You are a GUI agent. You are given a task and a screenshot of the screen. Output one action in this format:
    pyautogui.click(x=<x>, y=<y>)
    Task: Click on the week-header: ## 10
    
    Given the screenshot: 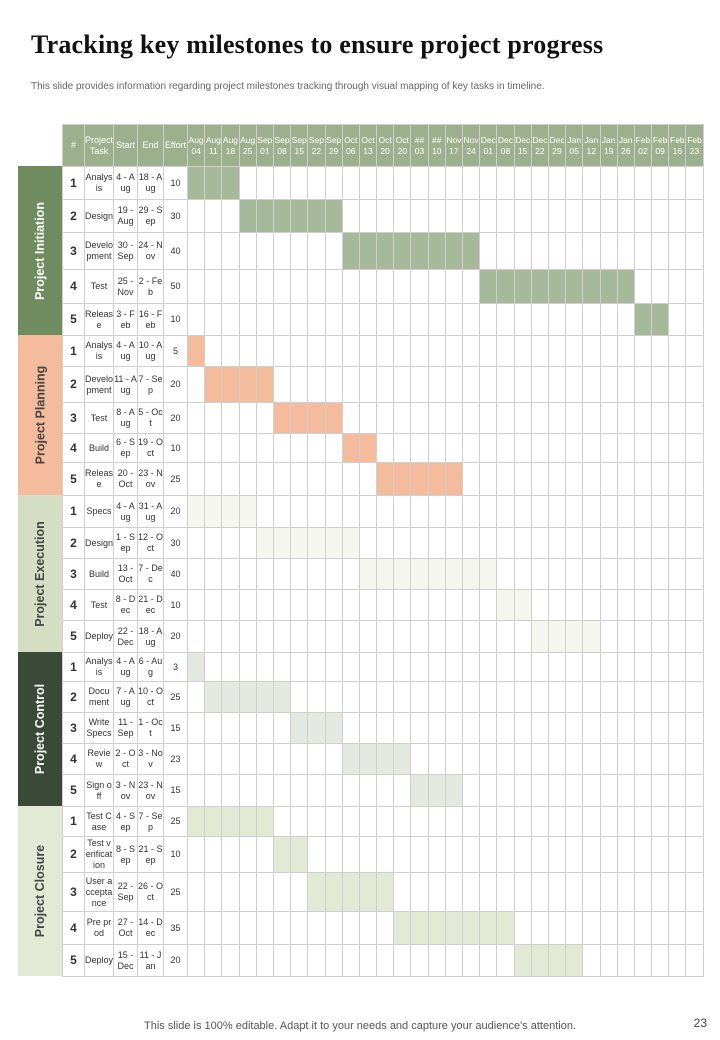 What is the action you would take?
    pyautogui.click(x=436, y=145)
    